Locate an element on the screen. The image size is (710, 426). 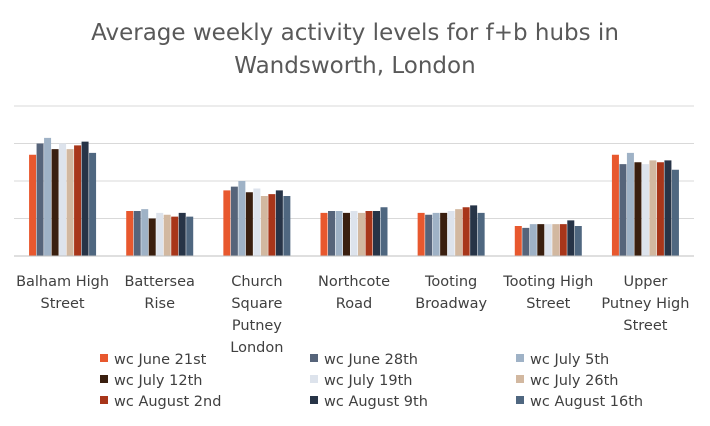
legend-label-2: wc July 5th is located at coordinates (569, 360).